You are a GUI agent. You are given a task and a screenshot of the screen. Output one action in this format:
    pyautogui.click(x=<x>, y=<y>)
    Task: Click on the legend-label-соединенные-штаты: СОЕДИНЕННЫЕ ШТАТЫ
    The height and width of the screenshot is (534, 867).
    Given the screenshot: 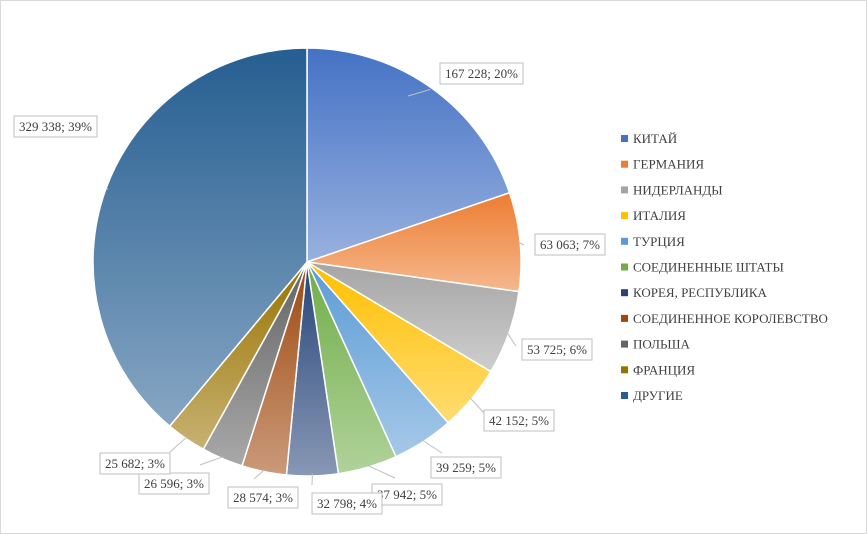 What is the action you would take?
    pyautogui.click(x=708, y=267)
    